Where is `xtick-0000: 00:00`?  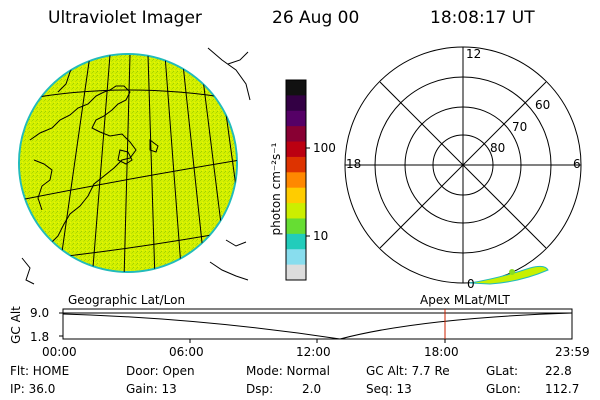 xtick-0000: 00:00 is located at coordinates (59, 352).